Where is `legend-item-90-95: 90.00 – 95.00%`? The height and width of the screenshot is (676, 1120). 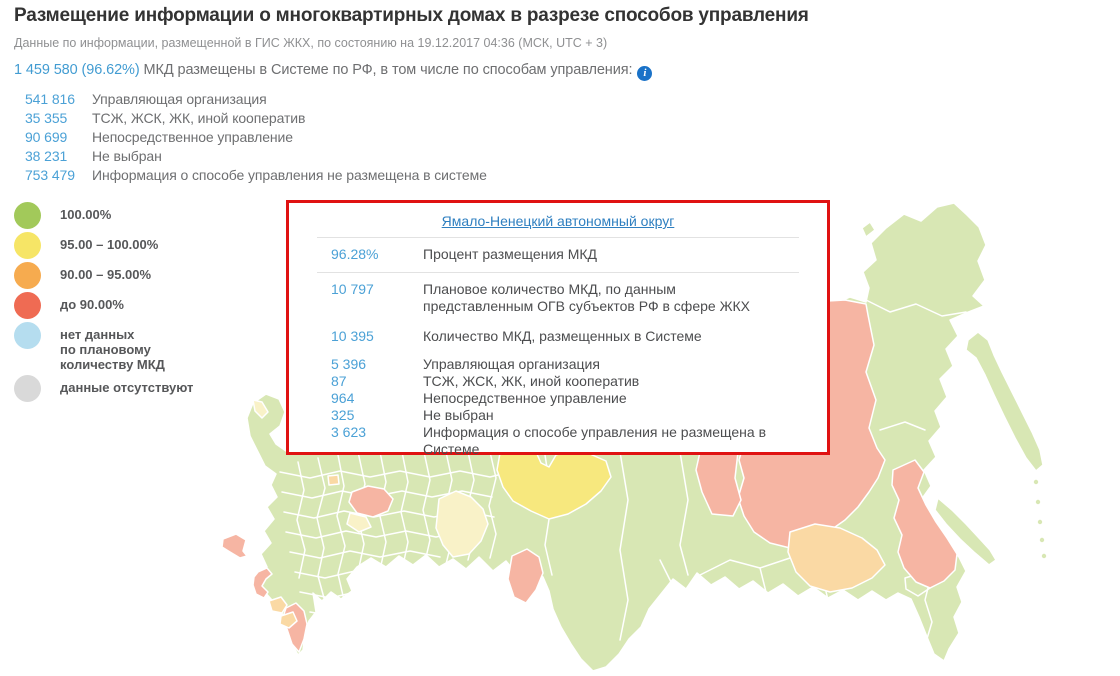
legend-item-90-95: 90.00 – 95.00% is located at coordinates (82, 275).